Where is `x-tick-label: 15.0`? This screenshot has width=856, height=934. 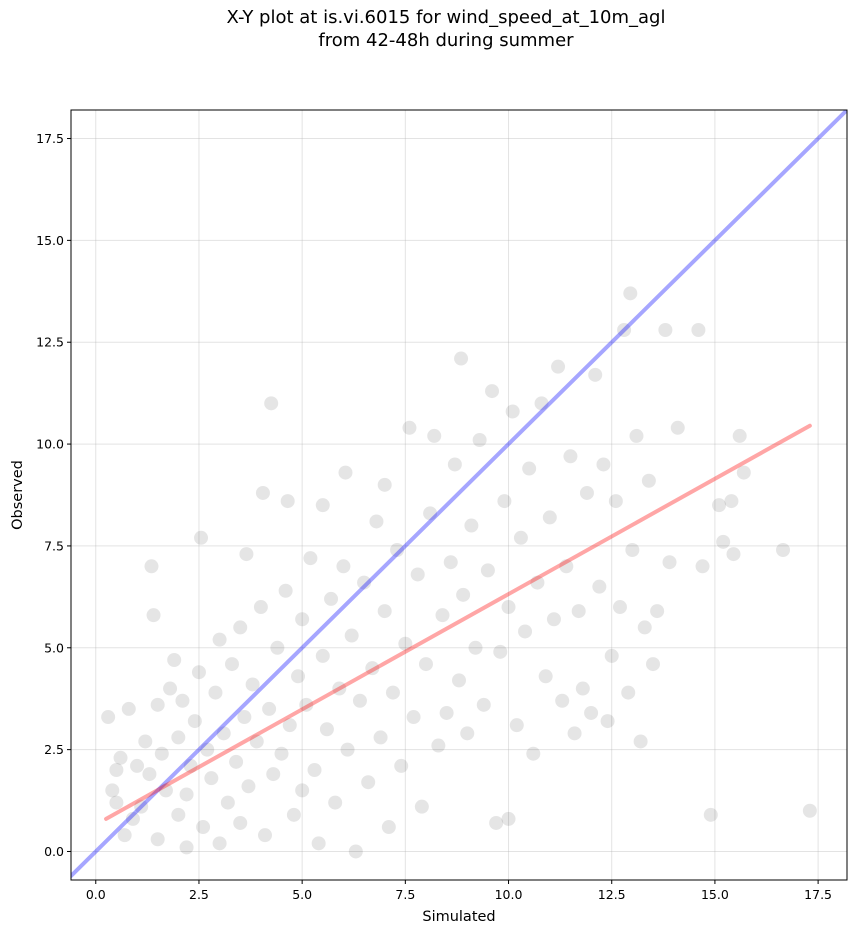
x-tick-label: 15.0 is located at coordinates (715, 894).